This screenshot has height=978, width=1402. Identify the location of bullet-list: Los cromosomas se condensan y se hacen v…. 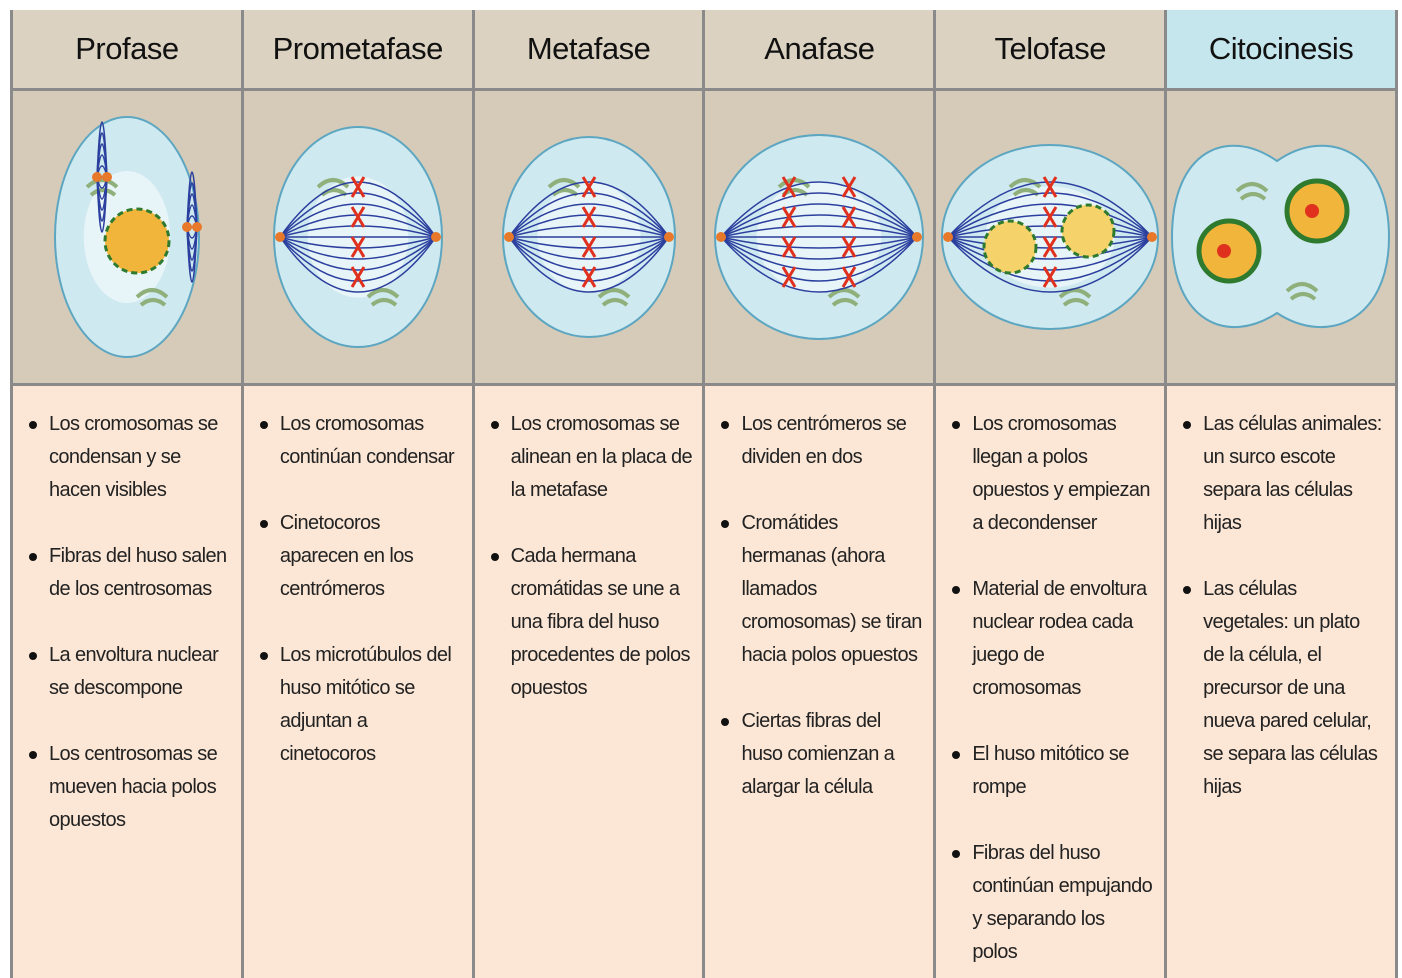
(129, 622).